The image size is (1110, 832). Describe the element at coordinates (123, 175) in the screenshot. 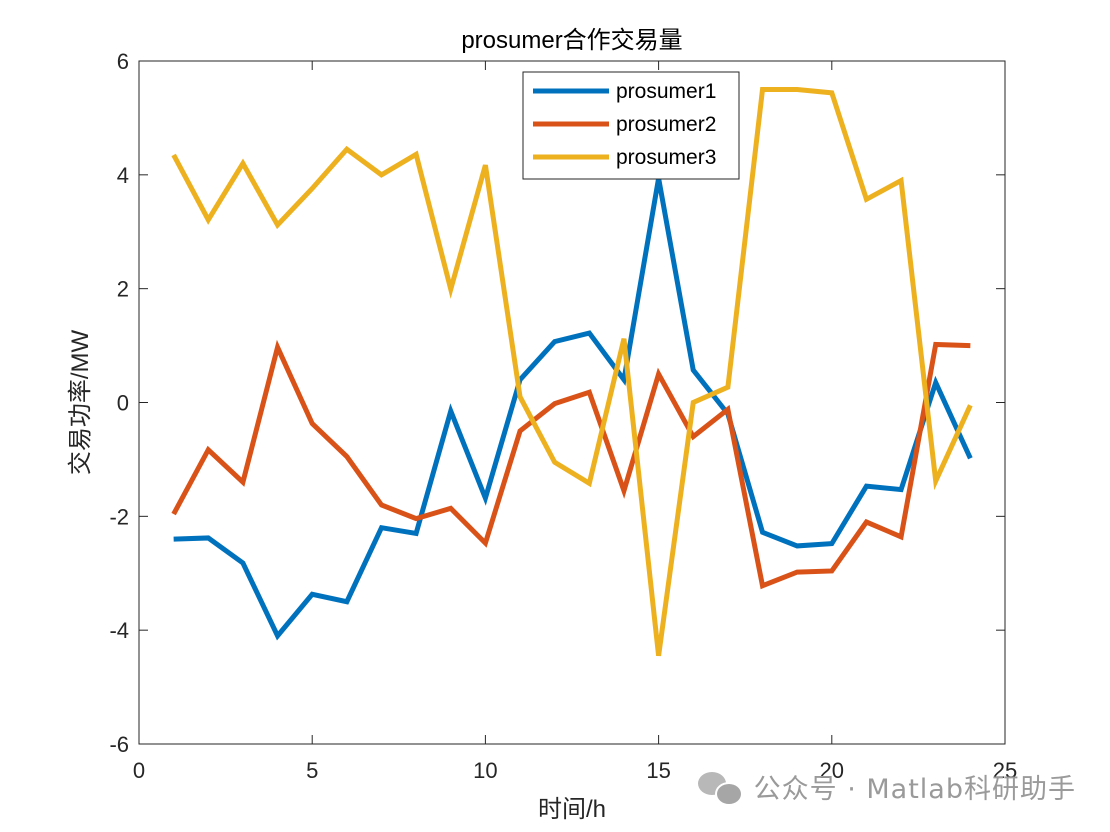

I see `y-tick-label: 4` at that location.